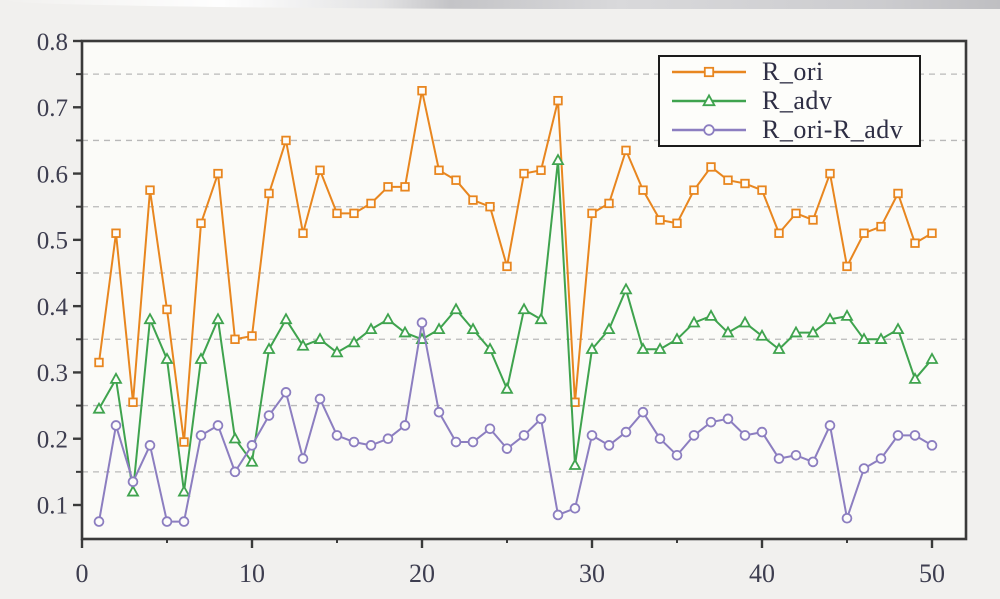  I want to click on x-tick-label: 50, so click(932, 573).